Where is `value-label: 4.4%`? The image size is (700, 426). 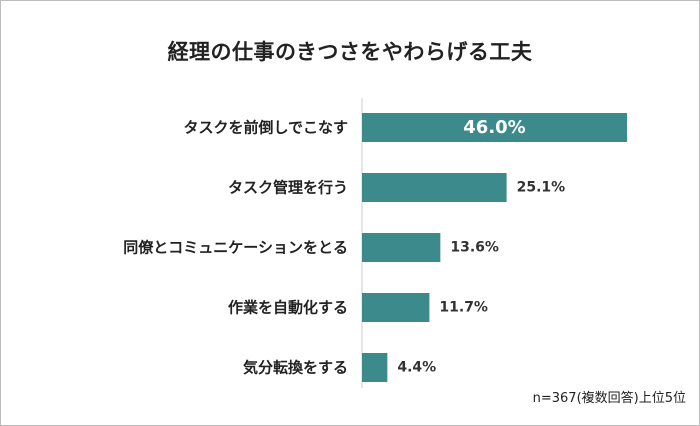
value-label: 4.4% is located at coordinates (416, 368).